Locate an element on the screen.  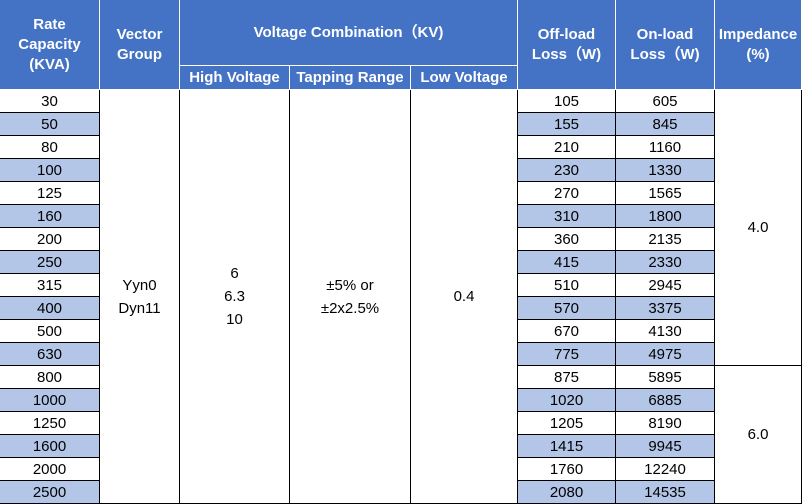
cell-off-load-loss: 1760 is located at coordinates (567, 469).